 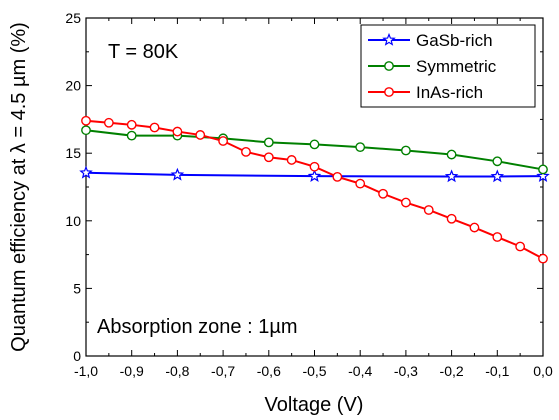 What do you see at coordinates (449, 92) in the screenshot?
I see `legend-label: InAs-rich` at bounding box center [449, 92].